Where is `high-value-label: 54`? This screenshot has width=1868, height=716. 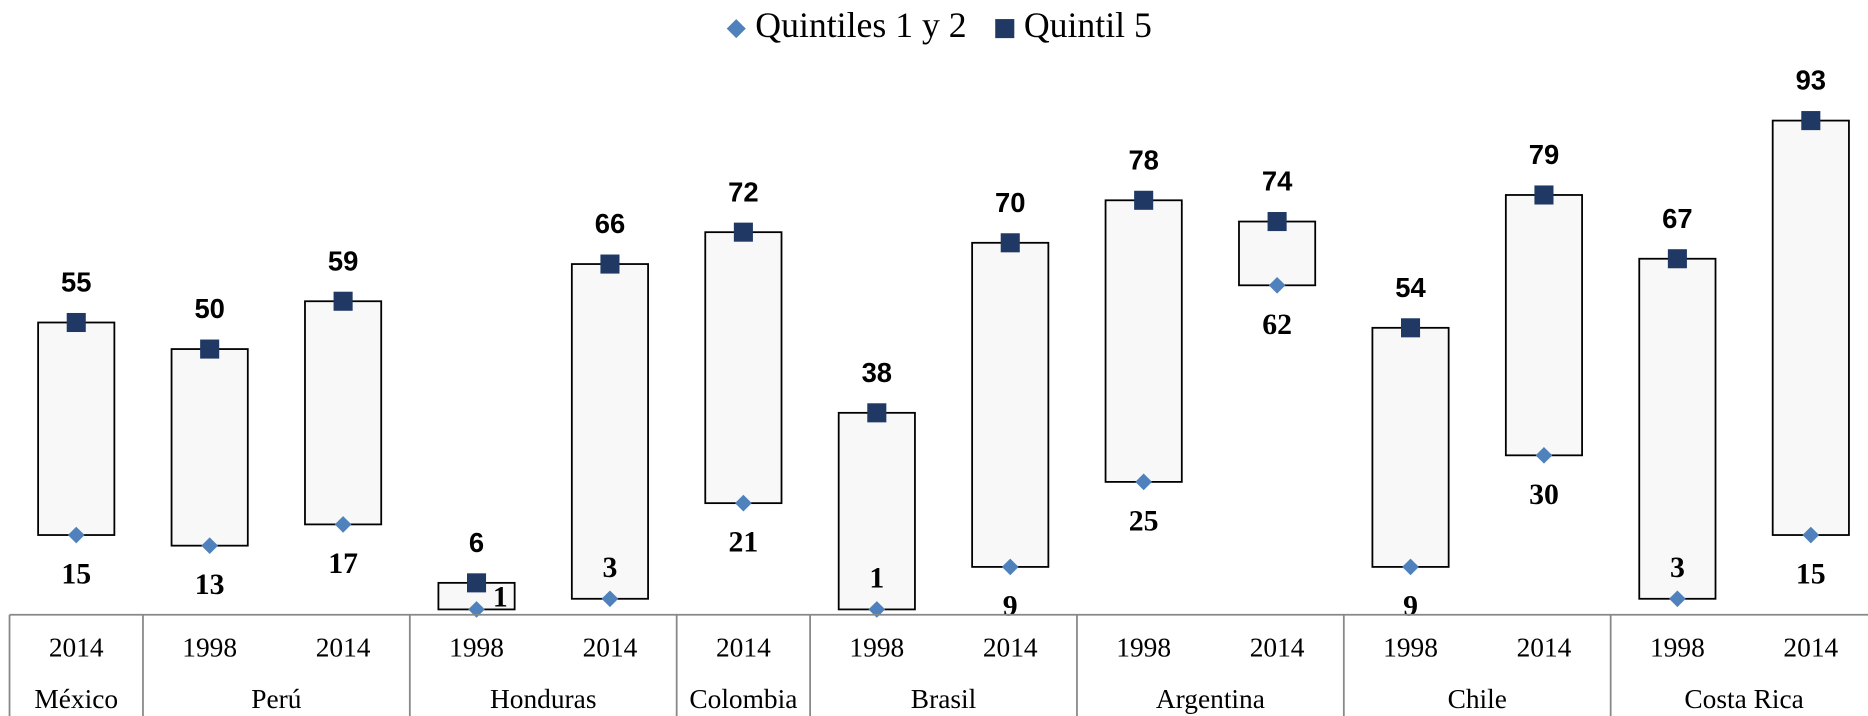
high-value-label: 54 is located at coordinates (1410, 287).